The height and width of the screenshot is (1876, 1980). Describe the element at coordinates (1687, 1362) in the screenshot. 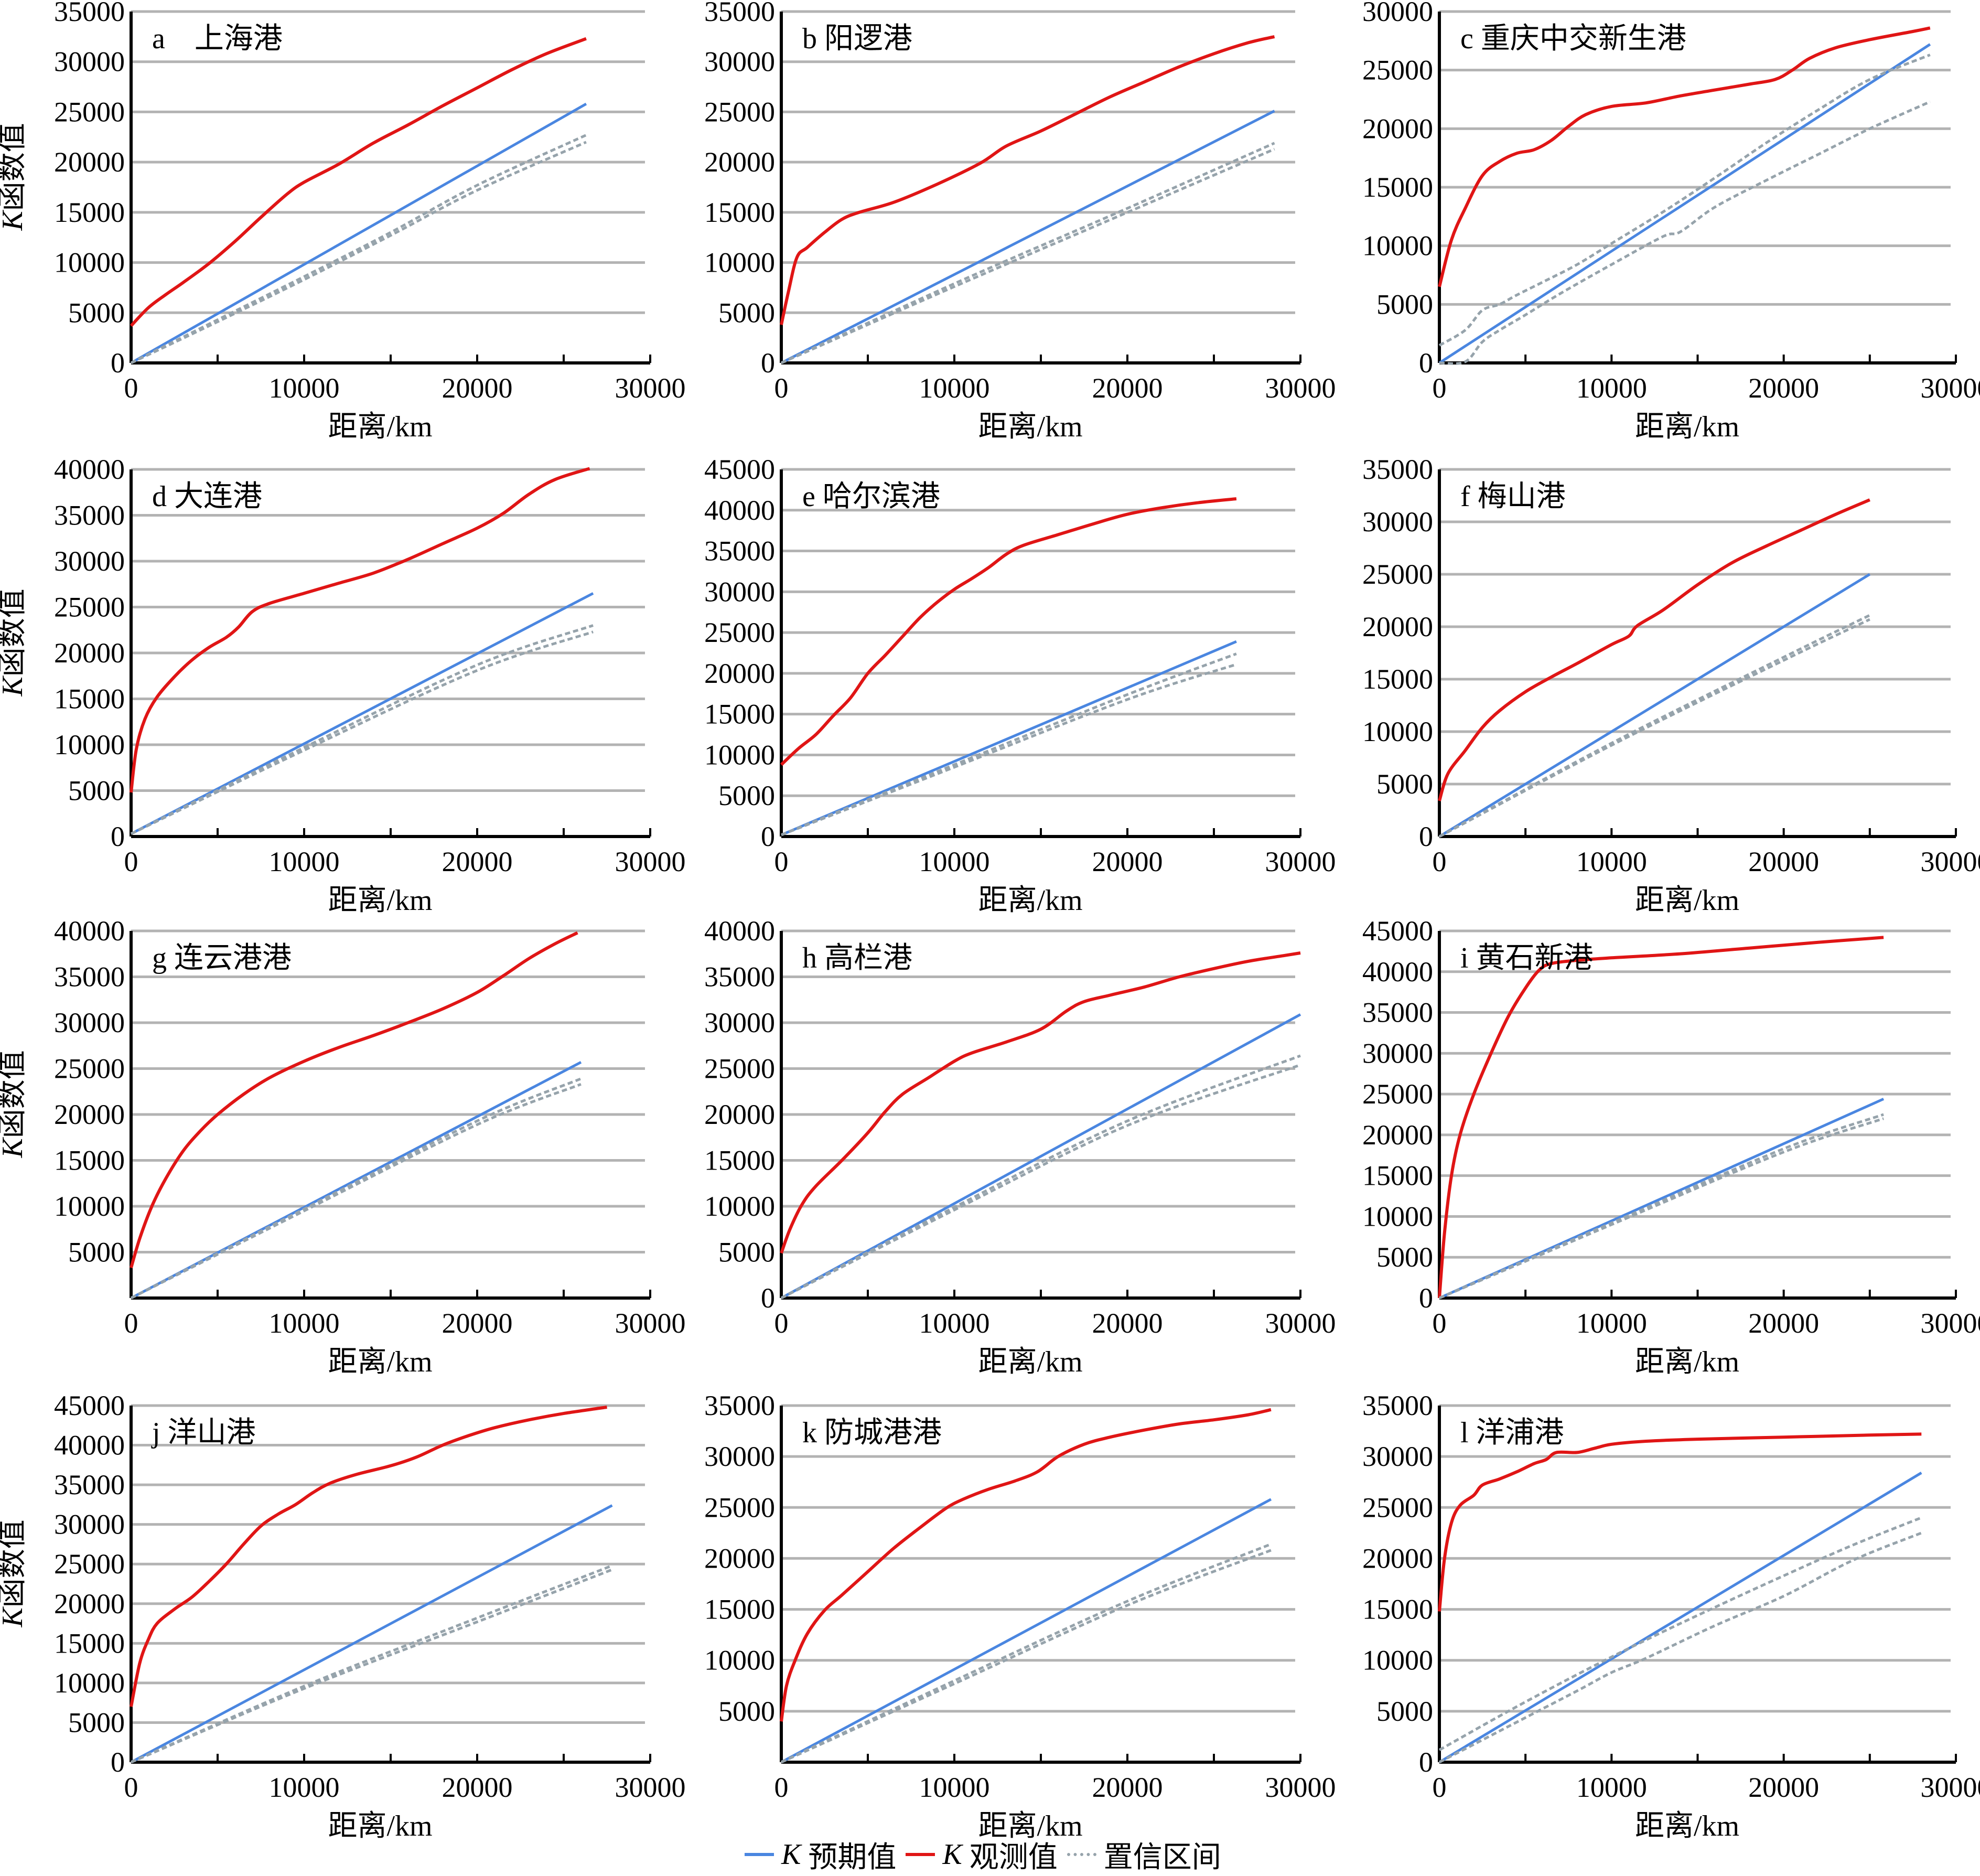

I see `x-axis-label-i: 距离/km` at that location.